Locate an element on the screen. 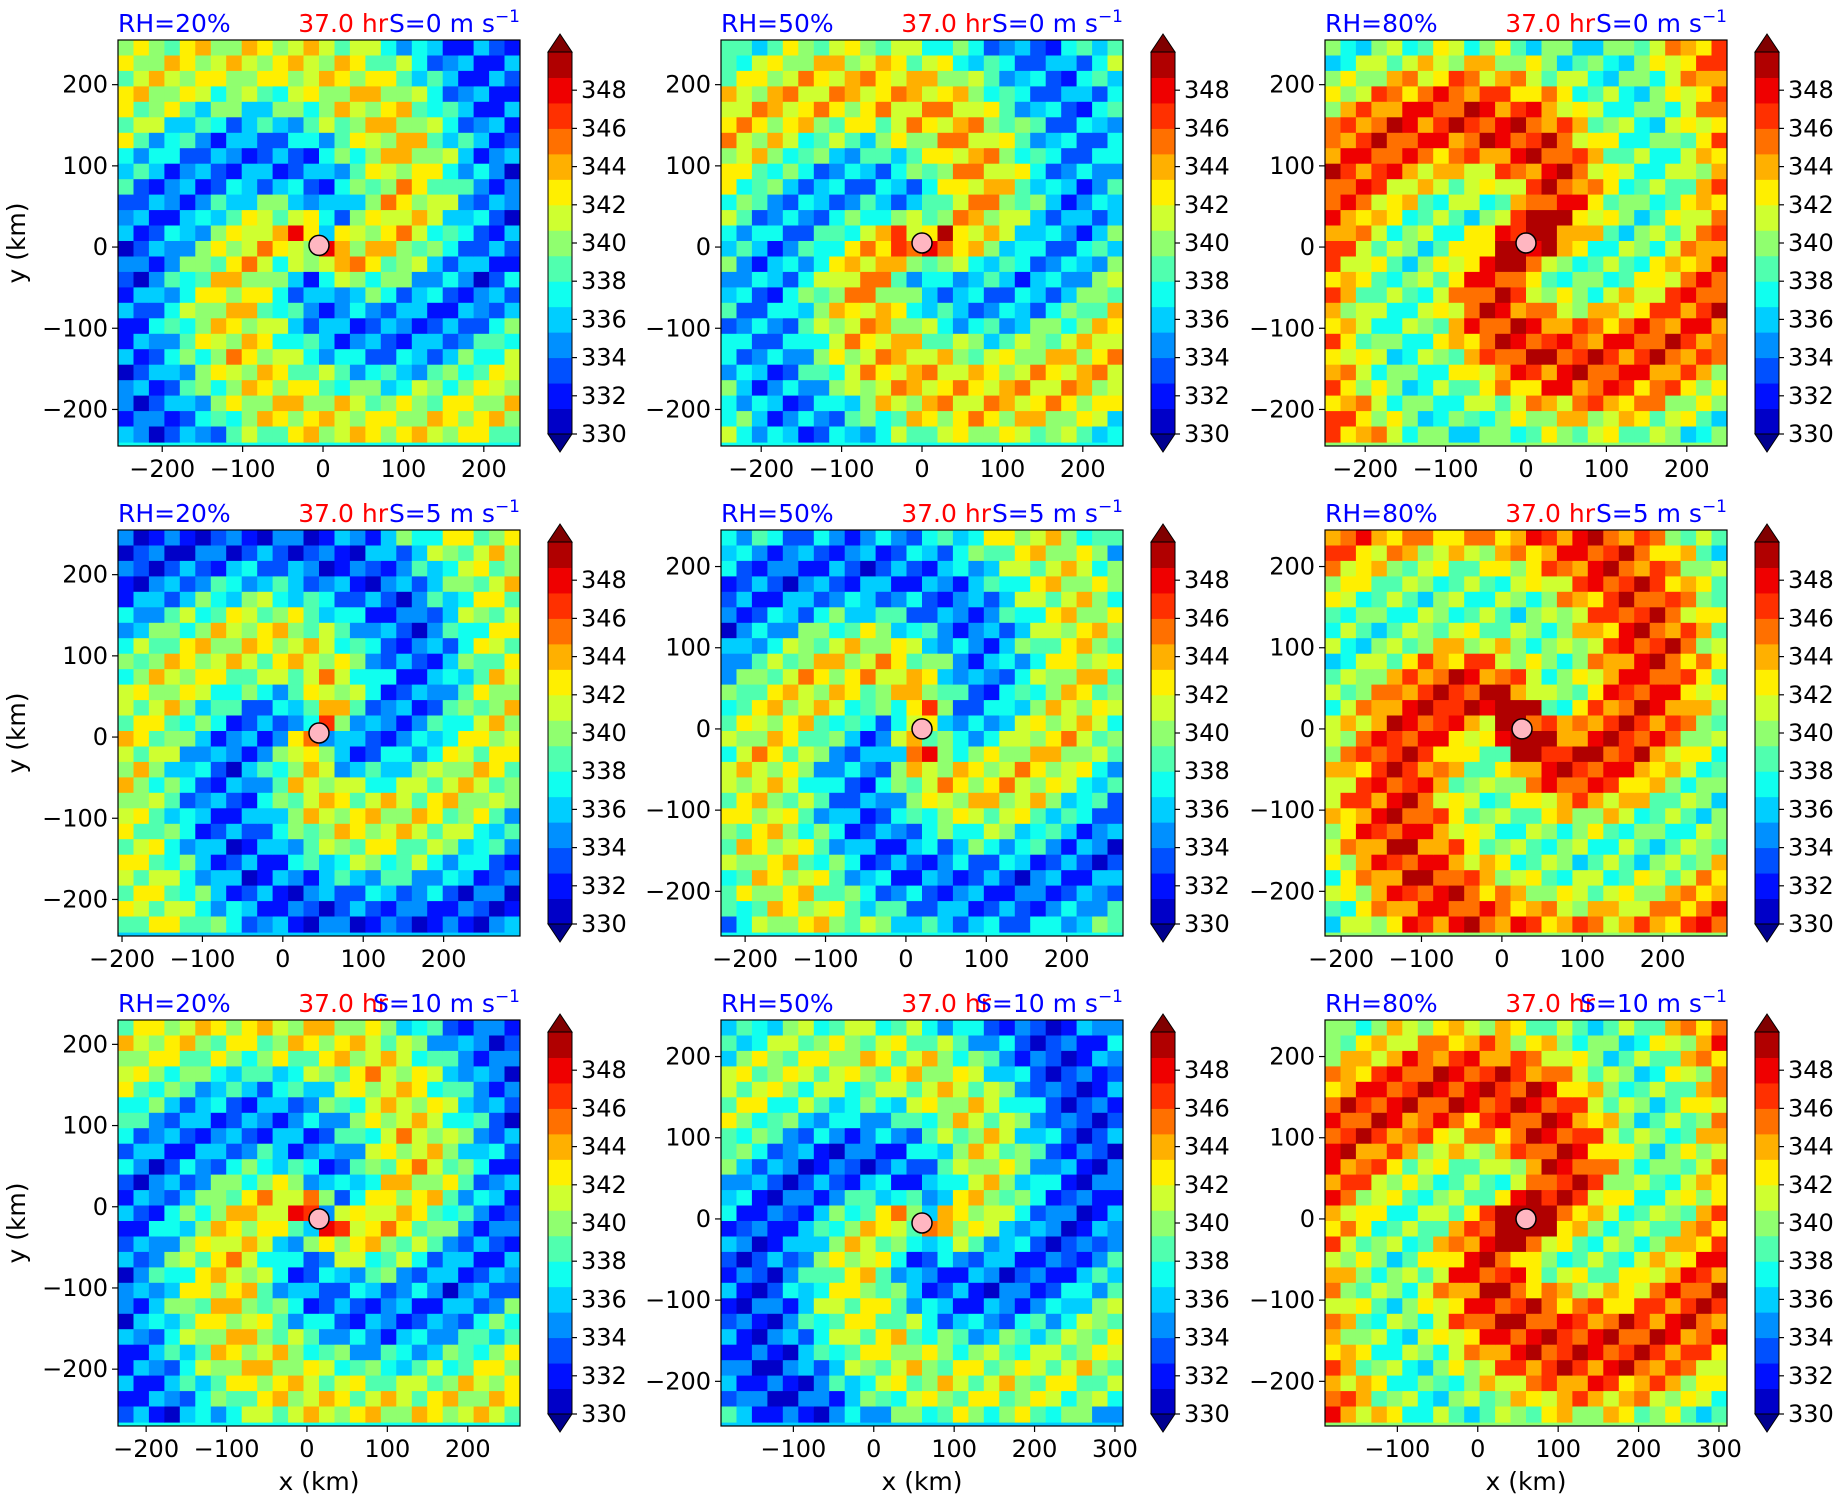 The image size is (1833, 1499). colorbar: 330 332 334 336 338 340 342 344 346 348 is located at coordinates (1793, 243).